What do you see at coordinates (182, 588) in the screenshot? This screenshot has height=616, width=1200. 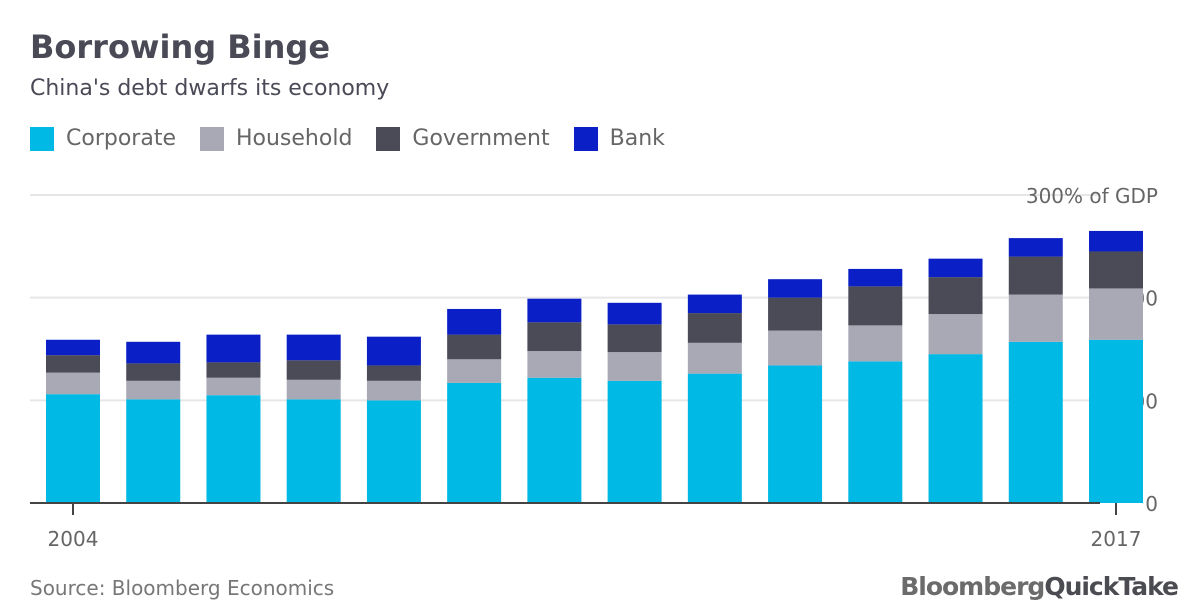 I see `source-note: Source: Bloomberg Economics` at bounding box center [182, 588].